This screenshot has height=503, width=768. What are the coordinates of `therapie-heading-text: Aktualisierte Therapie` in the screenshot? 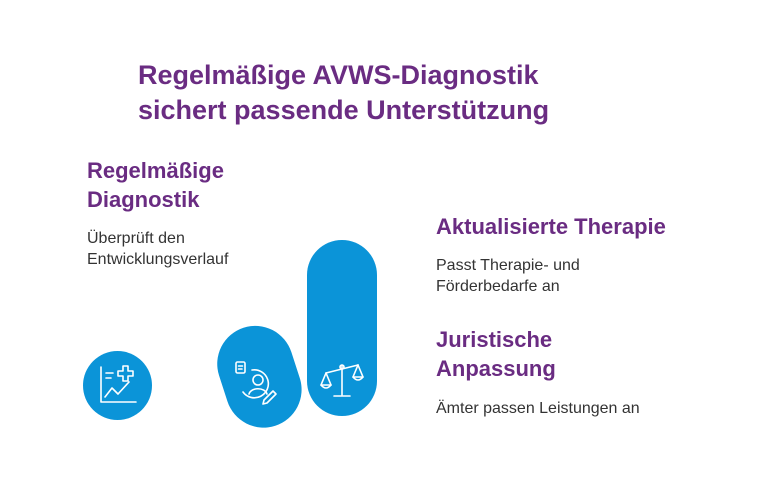 It's located at (551, 226).